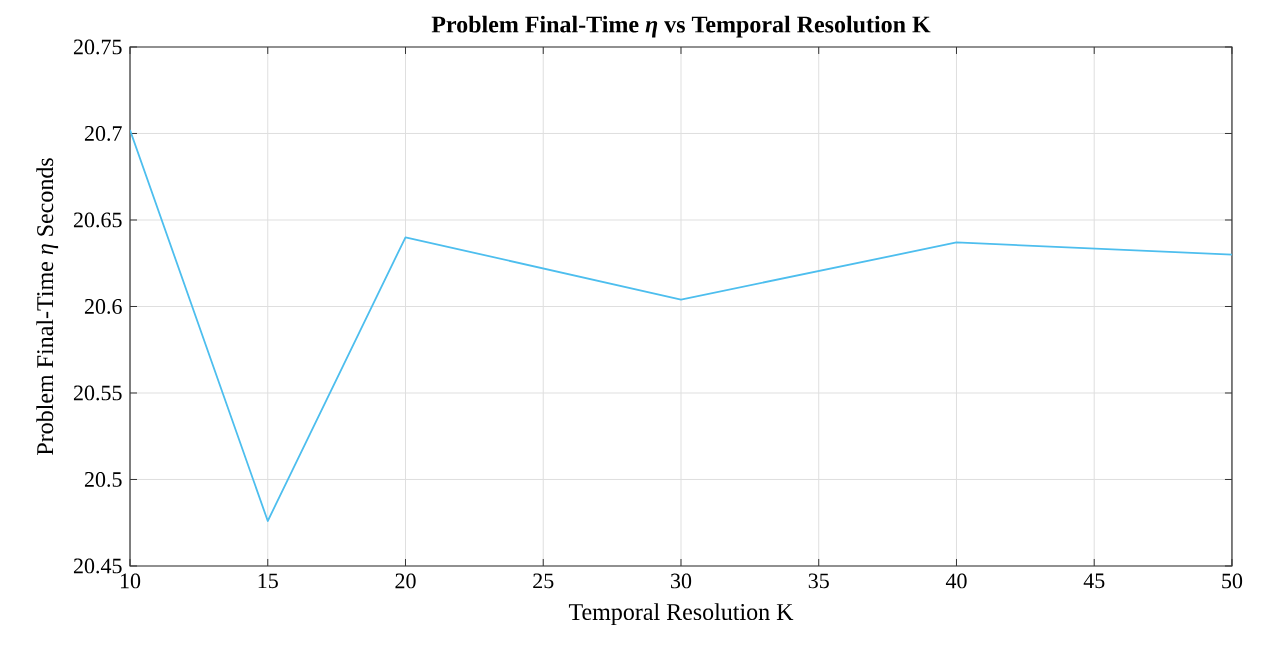 This screenshot has width=1262, height=656. Describe the element at coordinates (97, 220) in the screenshot. I see `y-tick-label: 20.65` at that location.